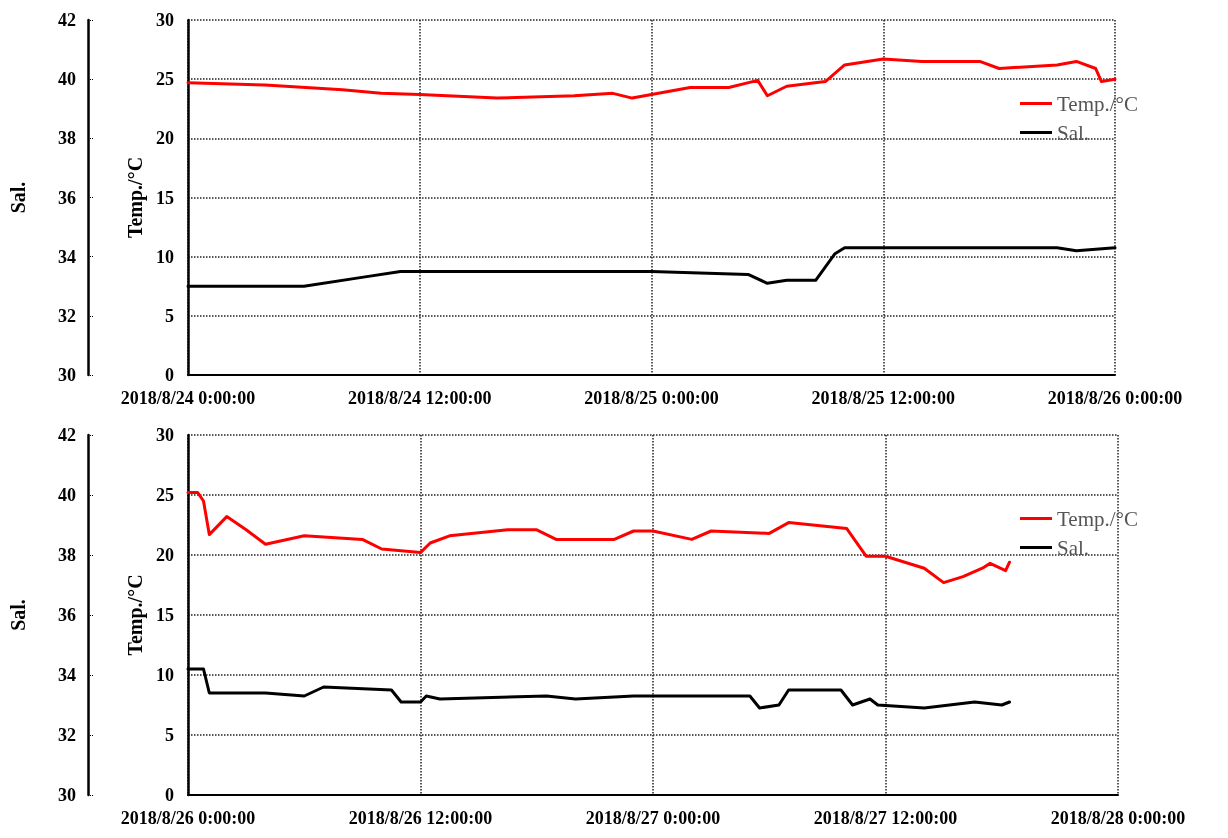 The height and width of the screenshot is (838, 1228). Describe the element at coordinates (883, 398) in the screenshot. I see `x-tick-label: 2018/8/25 12:00:00` at that location.